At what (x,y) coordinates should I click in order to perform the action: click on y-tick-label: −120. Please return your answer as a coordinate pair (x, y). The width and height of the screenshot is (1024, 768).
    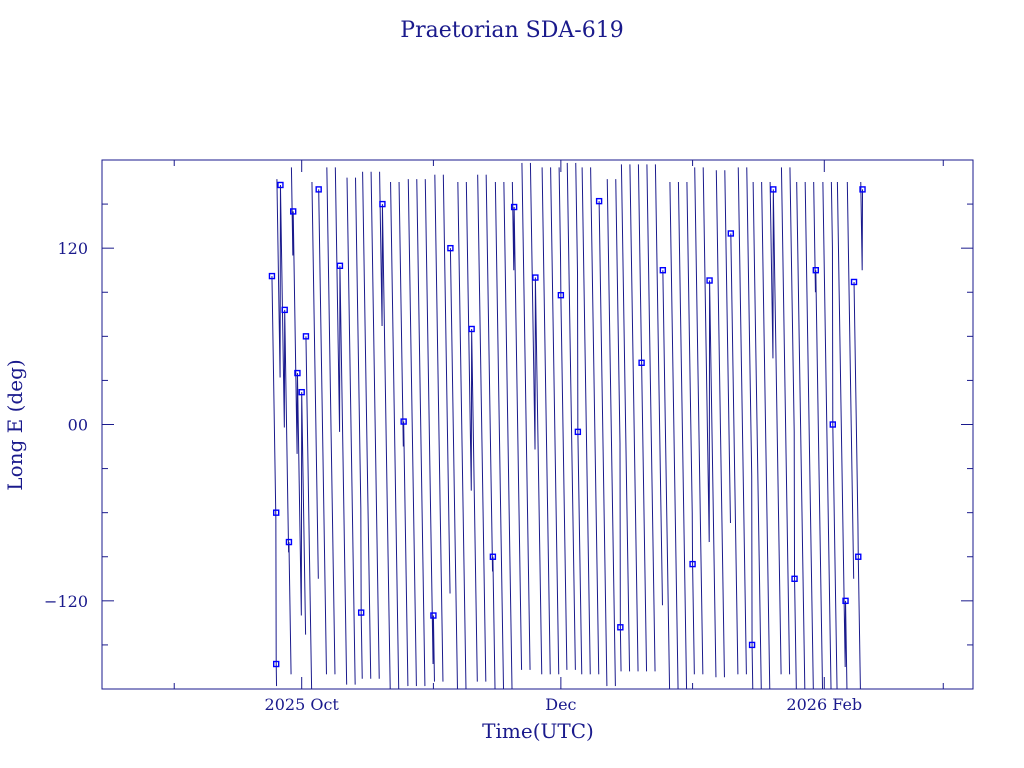
    Looking at the image, I should click on (66, 601).